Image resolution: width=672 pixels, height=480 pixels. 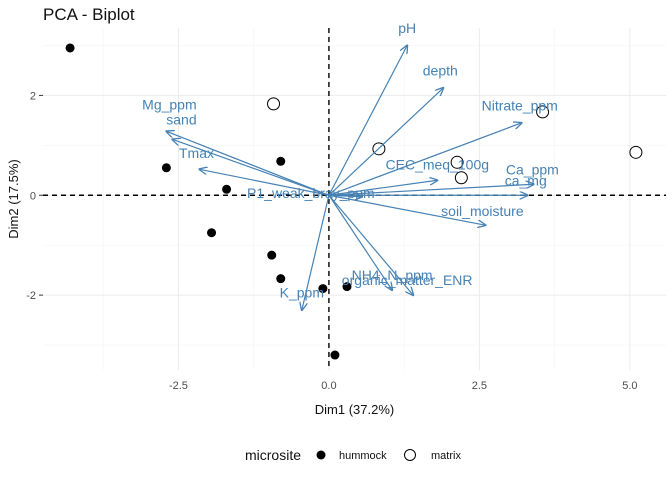 What do you see at coordinates (629, 386) in the screenshot?
I see `x-tick-label: 5.0` at bounding box center [629, 386].